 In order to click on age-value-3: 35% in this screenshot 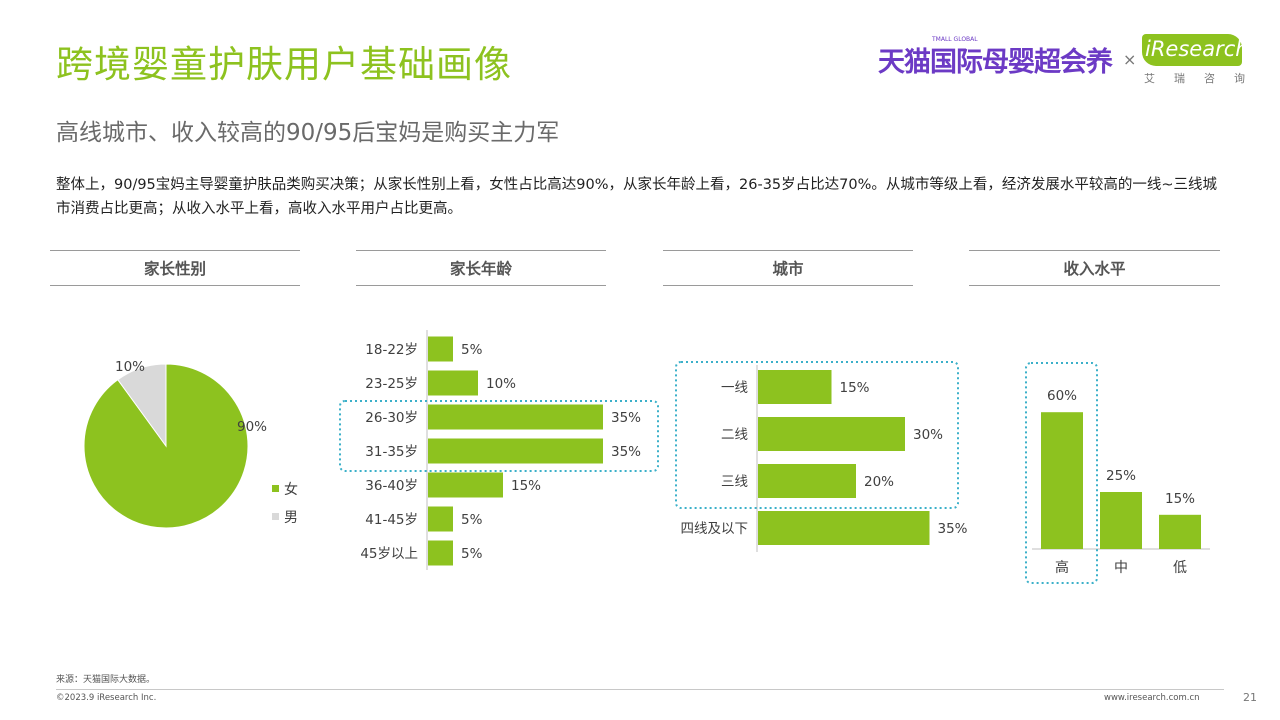, I will do `click(626, 452)`.